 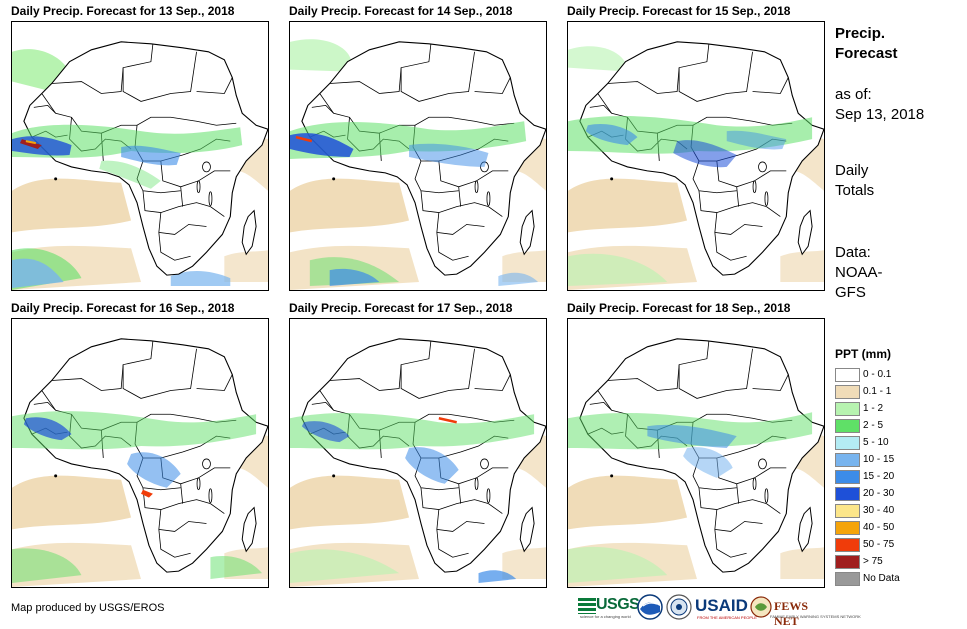 What do you see at coordinates (873, 408) in the screenshot?
I see `legend-label: 1 - 2` at bounding box center [873, 408].